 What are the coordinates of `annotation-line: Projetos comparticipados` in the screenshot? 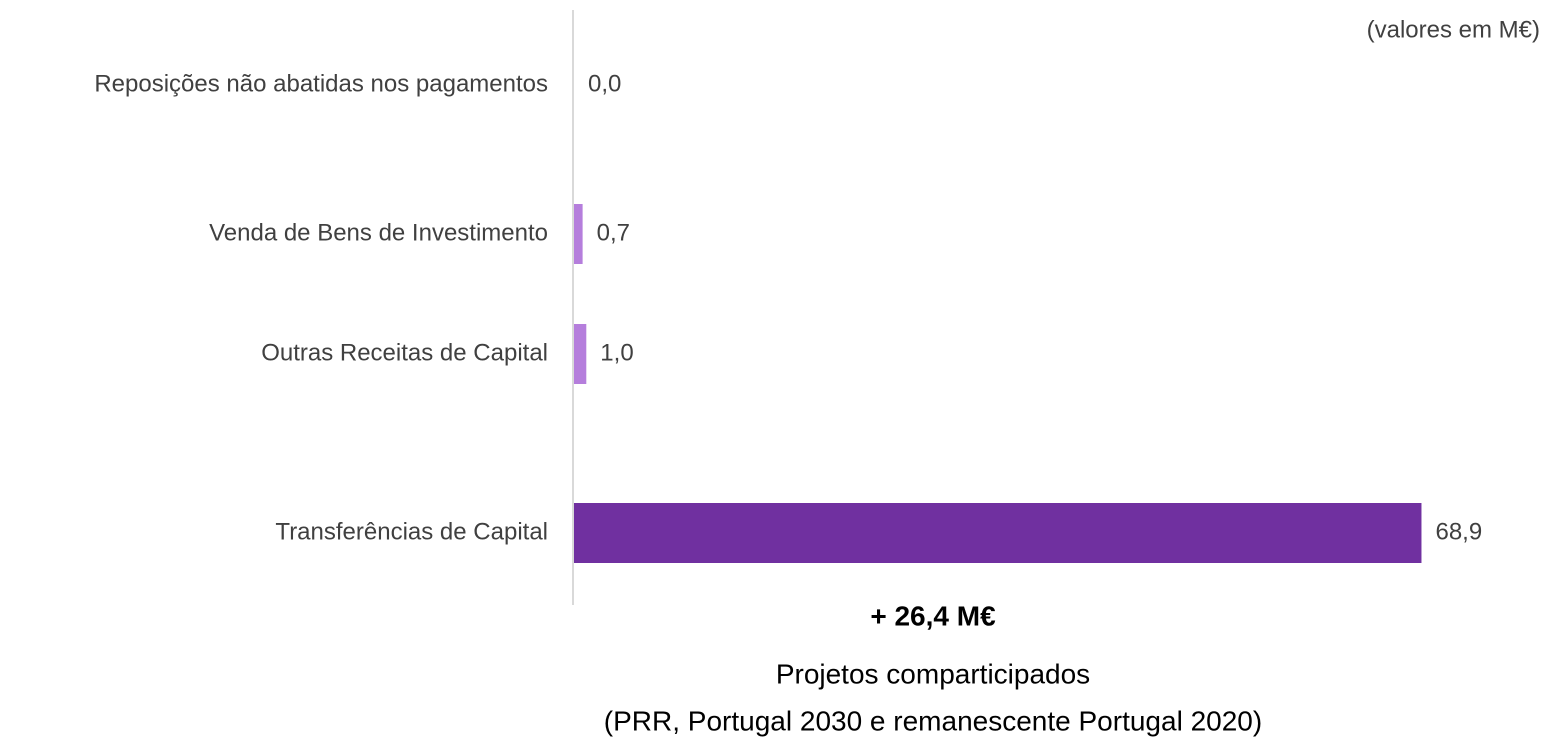 It's located at (933, 673).